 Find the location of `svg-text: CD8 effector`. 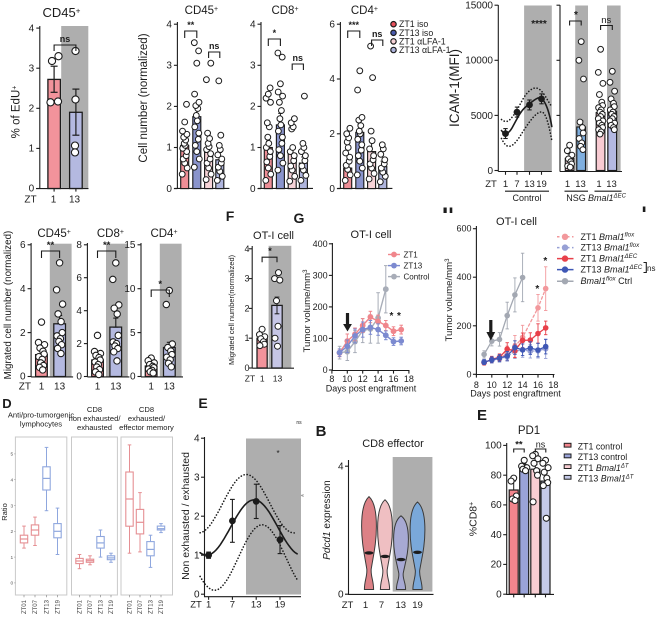

svg-text: CD8 effector is located at coordinates (393, 444).